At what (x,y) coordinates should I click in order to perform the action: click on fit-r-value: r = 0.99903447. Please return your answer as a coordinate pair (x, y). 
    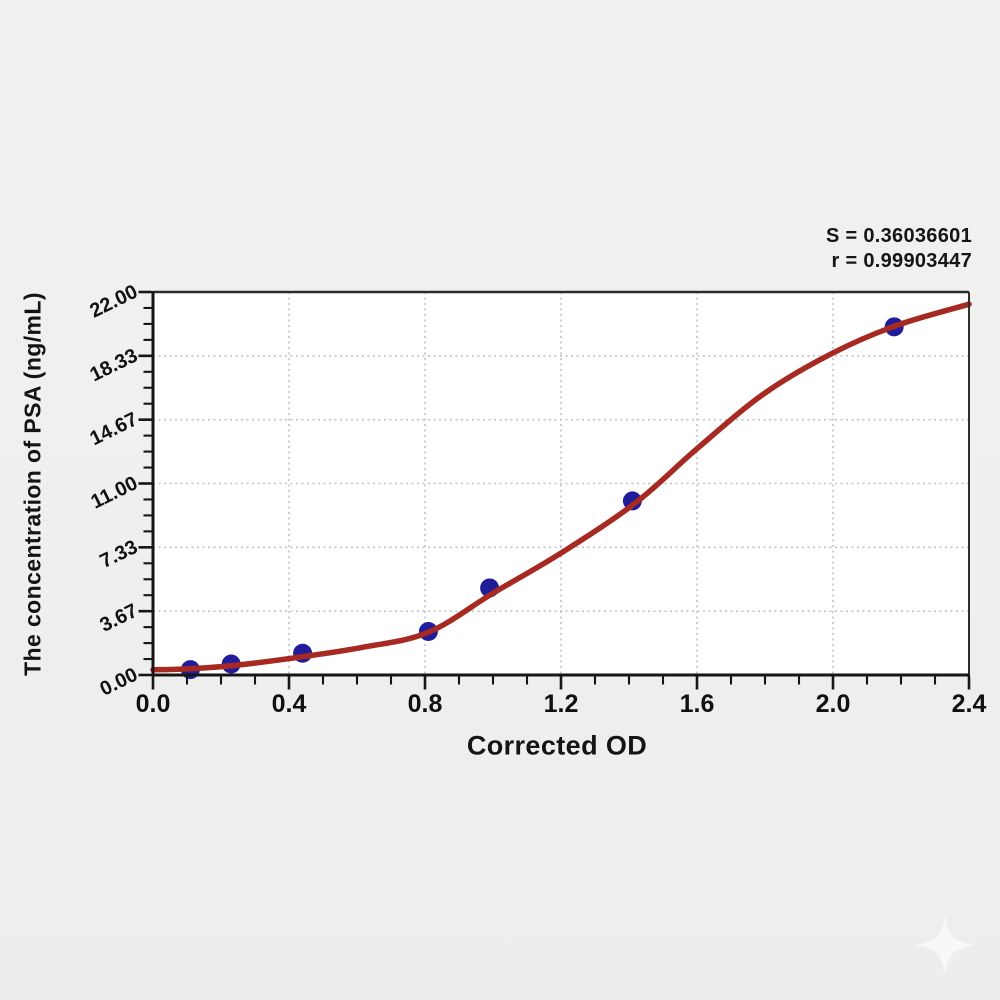
    Looking at the image, I should click on (901, 261).